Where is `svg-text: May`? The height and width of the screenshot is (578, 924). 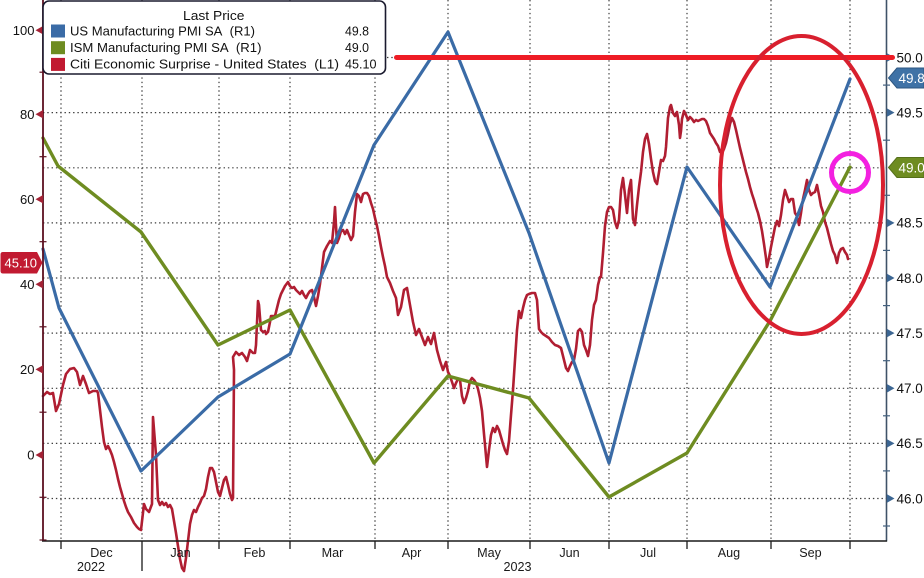 svg-text: May is located at coordinates (489, 553).